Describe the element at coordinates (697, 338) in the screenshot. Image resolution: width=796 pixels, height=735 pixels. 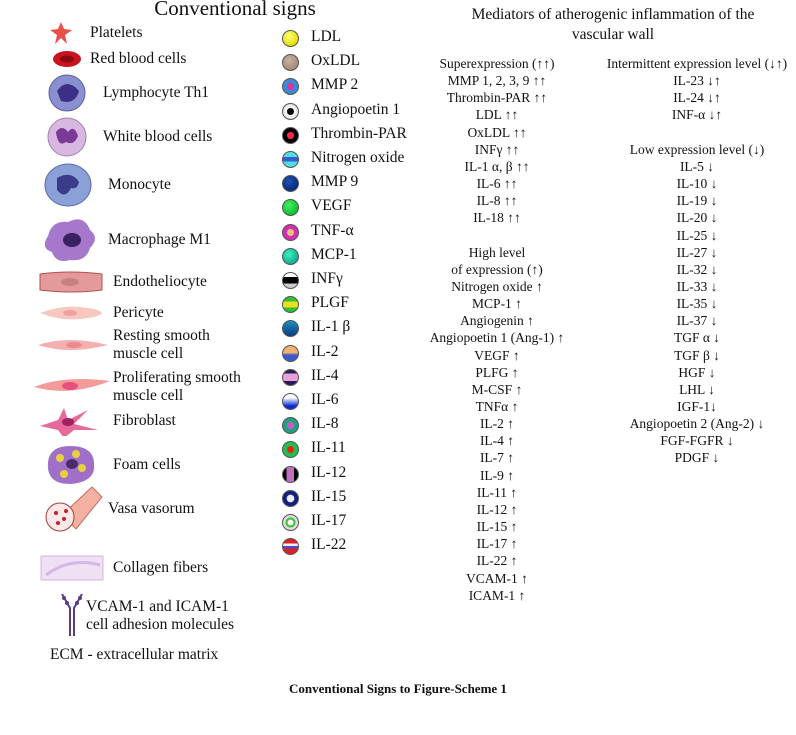
I see `mediator-item: TGF α ↓` at that location.